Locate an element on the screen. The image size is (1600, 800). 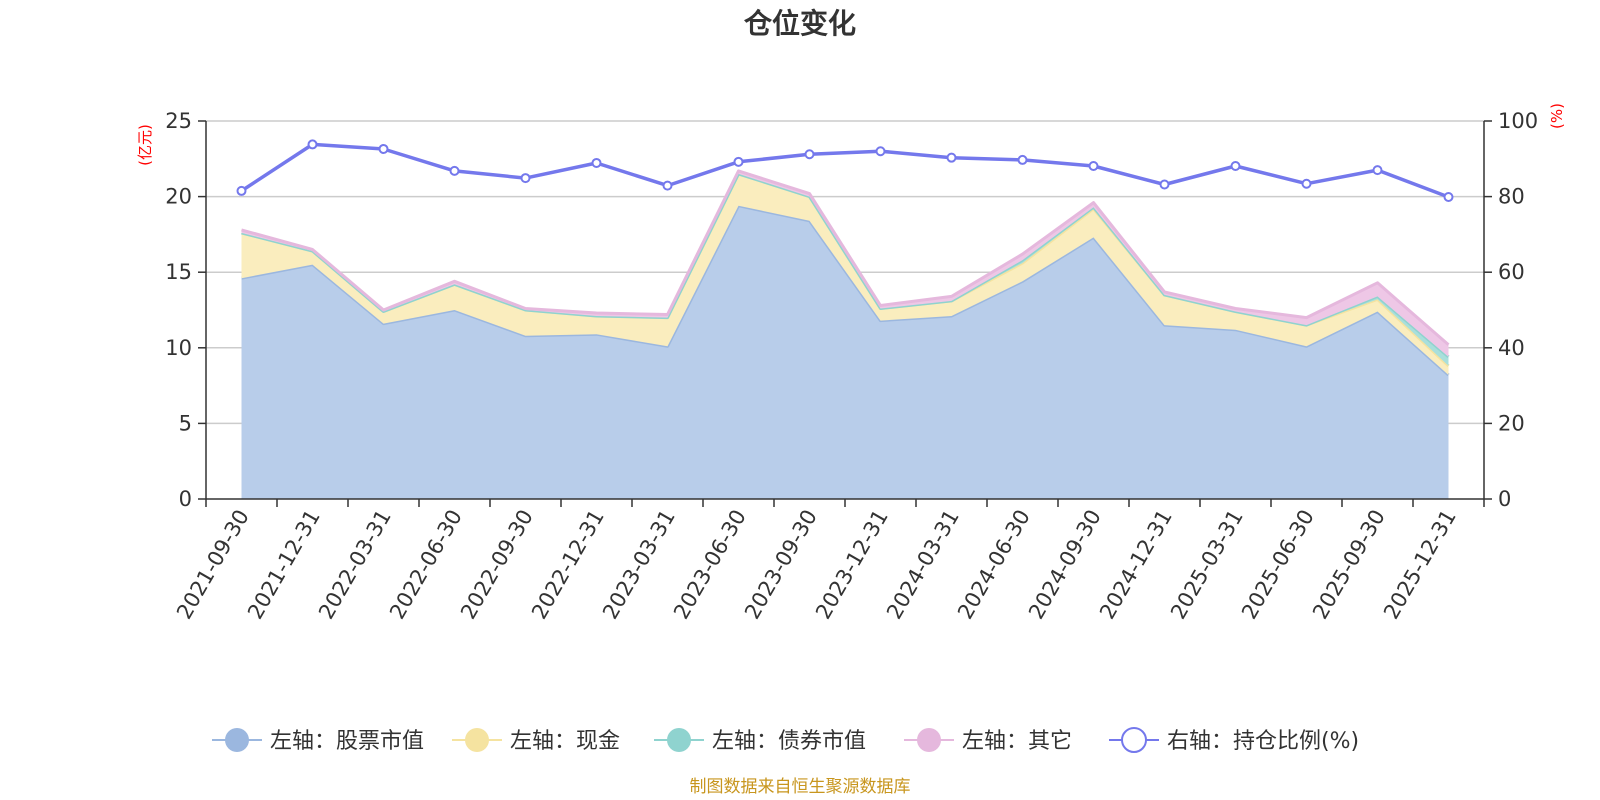
x-axis-tick-label: 2025-06-30 is located at coordinates (1278, 565).